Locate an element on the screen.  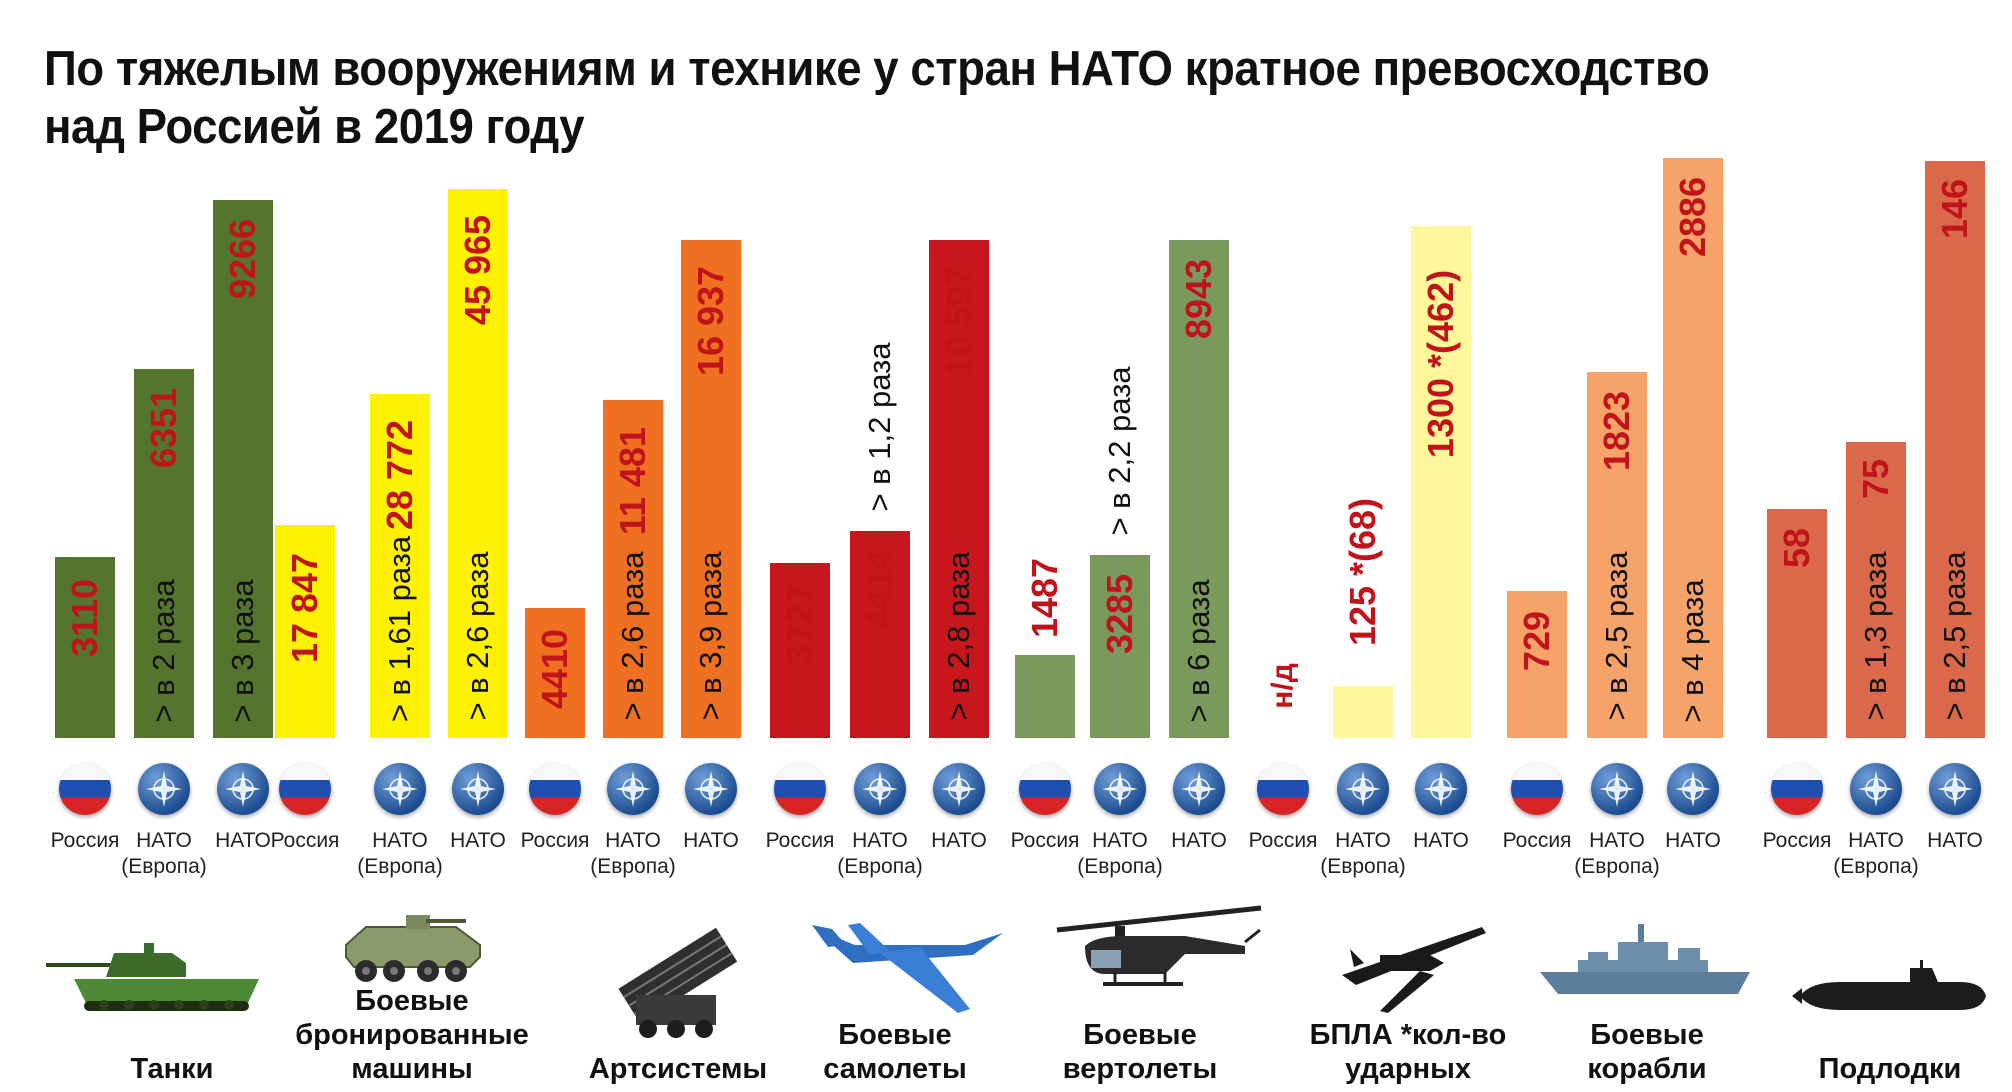
bomber-icon is located at coordinates (907, 965).